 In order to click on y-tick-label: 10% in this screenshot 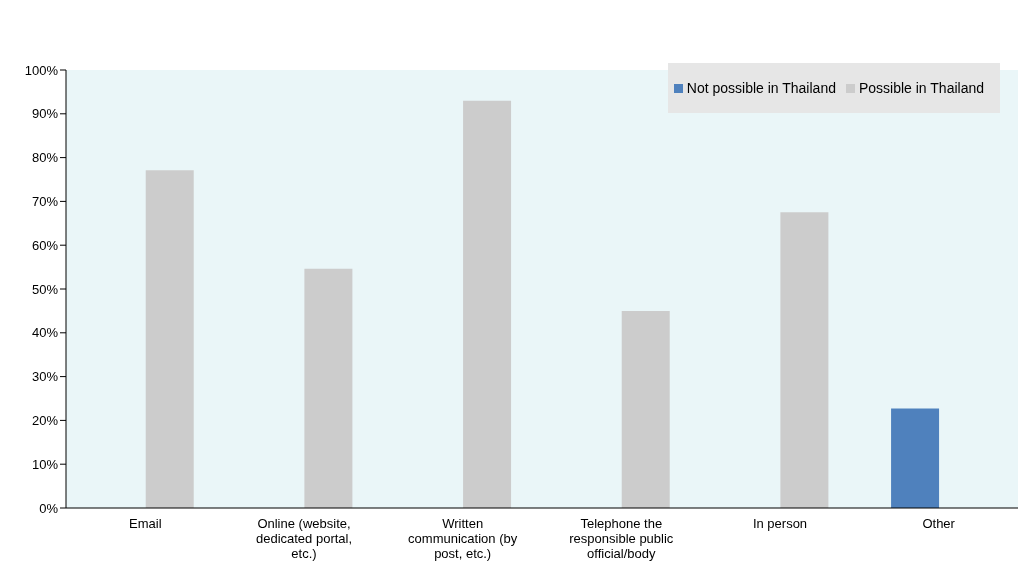, I will do `click(45, 464)`.